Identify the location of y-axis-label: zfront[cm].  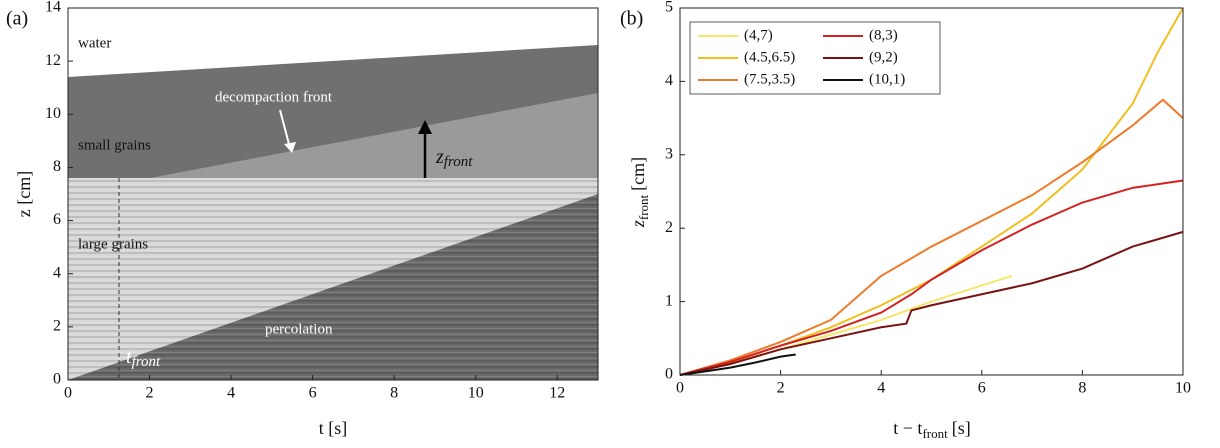
(639, 192).